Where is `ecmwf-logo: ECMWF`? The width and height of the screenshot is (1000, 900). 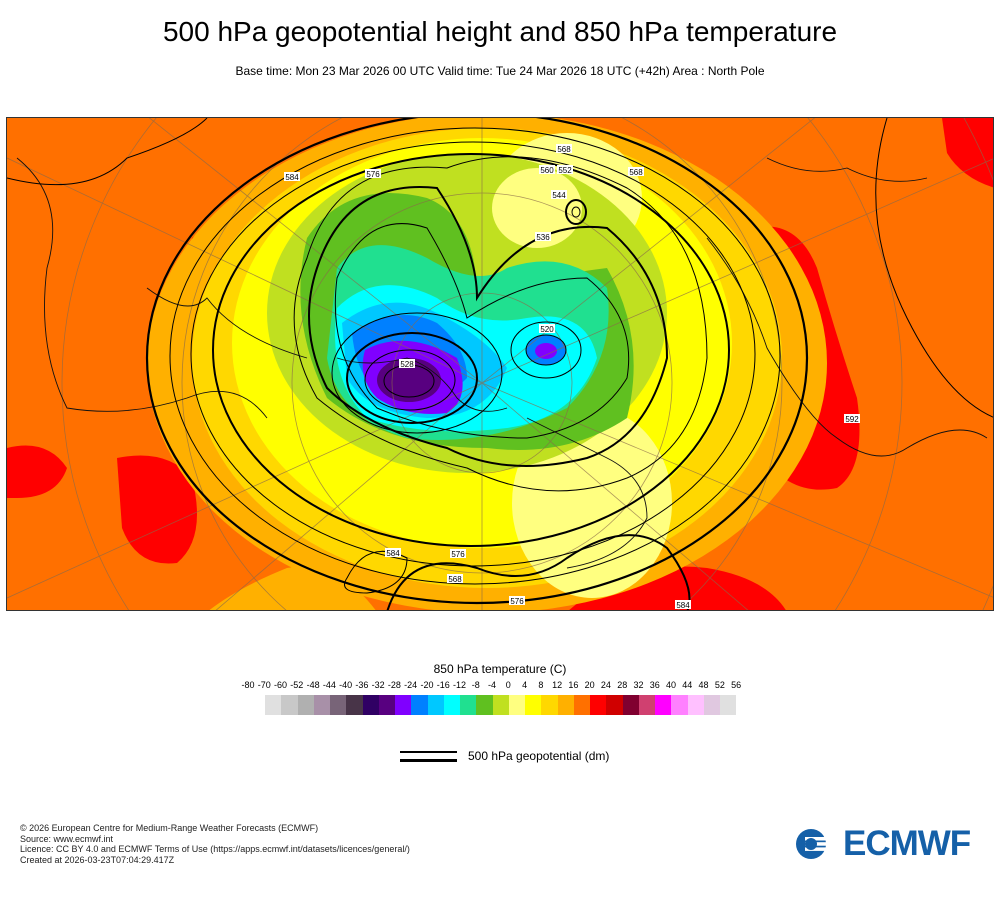
ecmwf-logo: ECMWF is located at coordinates (883, 843).